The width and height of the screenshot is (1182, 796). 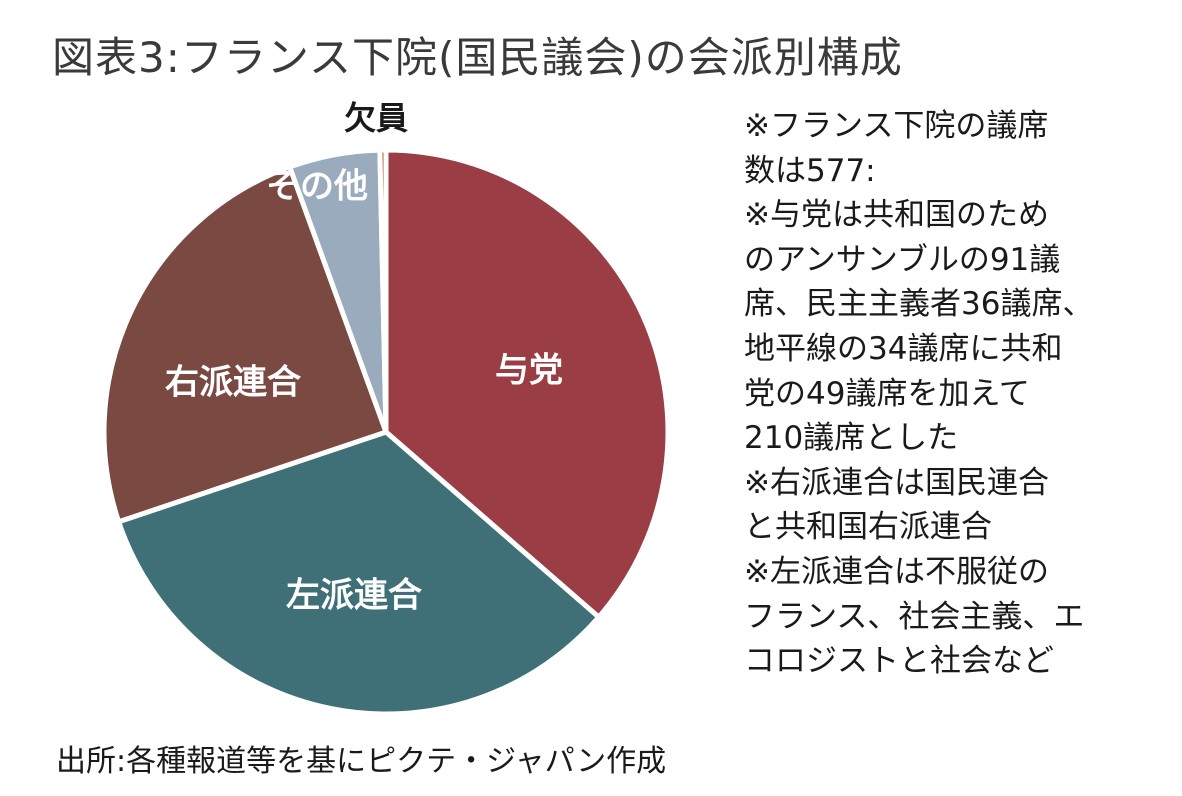 I want to click on note-line: 数は577:, so click(x=810, y=170).